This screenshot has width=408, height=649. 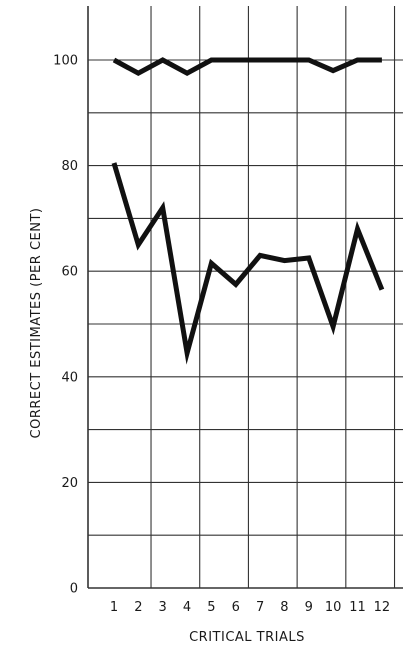 What do you see at coordinates (138, 607) in the screenshot?
I see `x-tick-label: 2` at bounding box center [138, 607].